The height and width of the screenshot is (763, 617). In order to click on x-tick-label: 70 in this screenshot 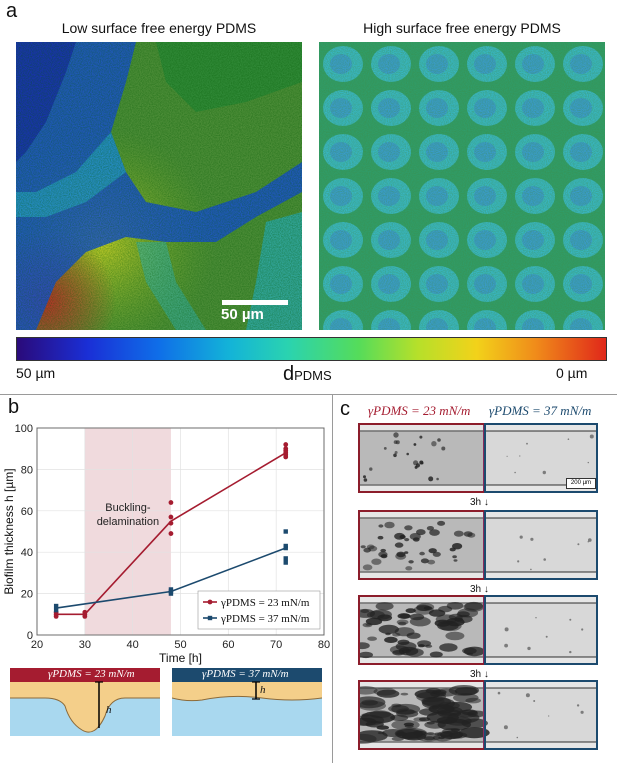, I will do `click(276, 645)`.